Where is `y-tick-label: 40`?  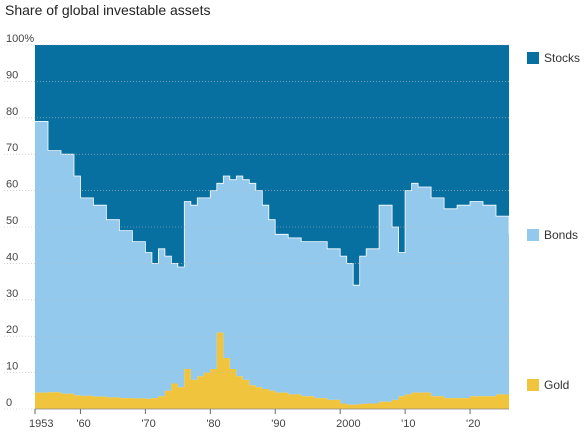 y-tick-label: 40 is located at coordinates (12, 257).